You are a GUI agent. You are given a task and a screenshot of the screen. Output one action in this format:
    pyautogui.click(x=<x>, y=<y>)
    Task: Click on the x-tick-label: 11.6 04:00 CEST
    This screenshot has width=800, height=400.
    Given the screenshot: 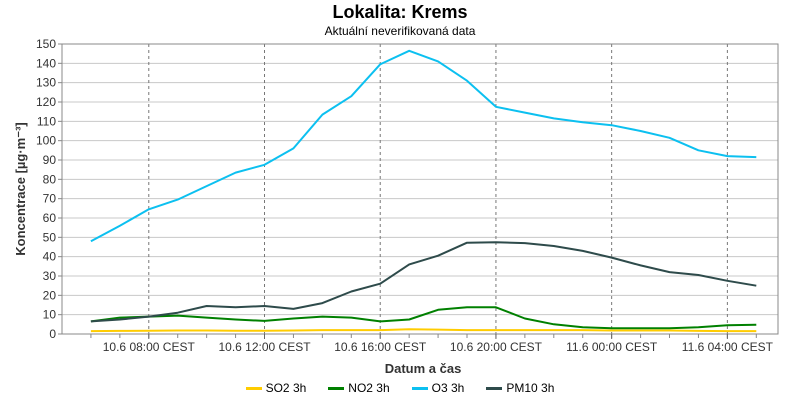 What is the action you would take?
    pyautogui.click(x=728, y=347)
    